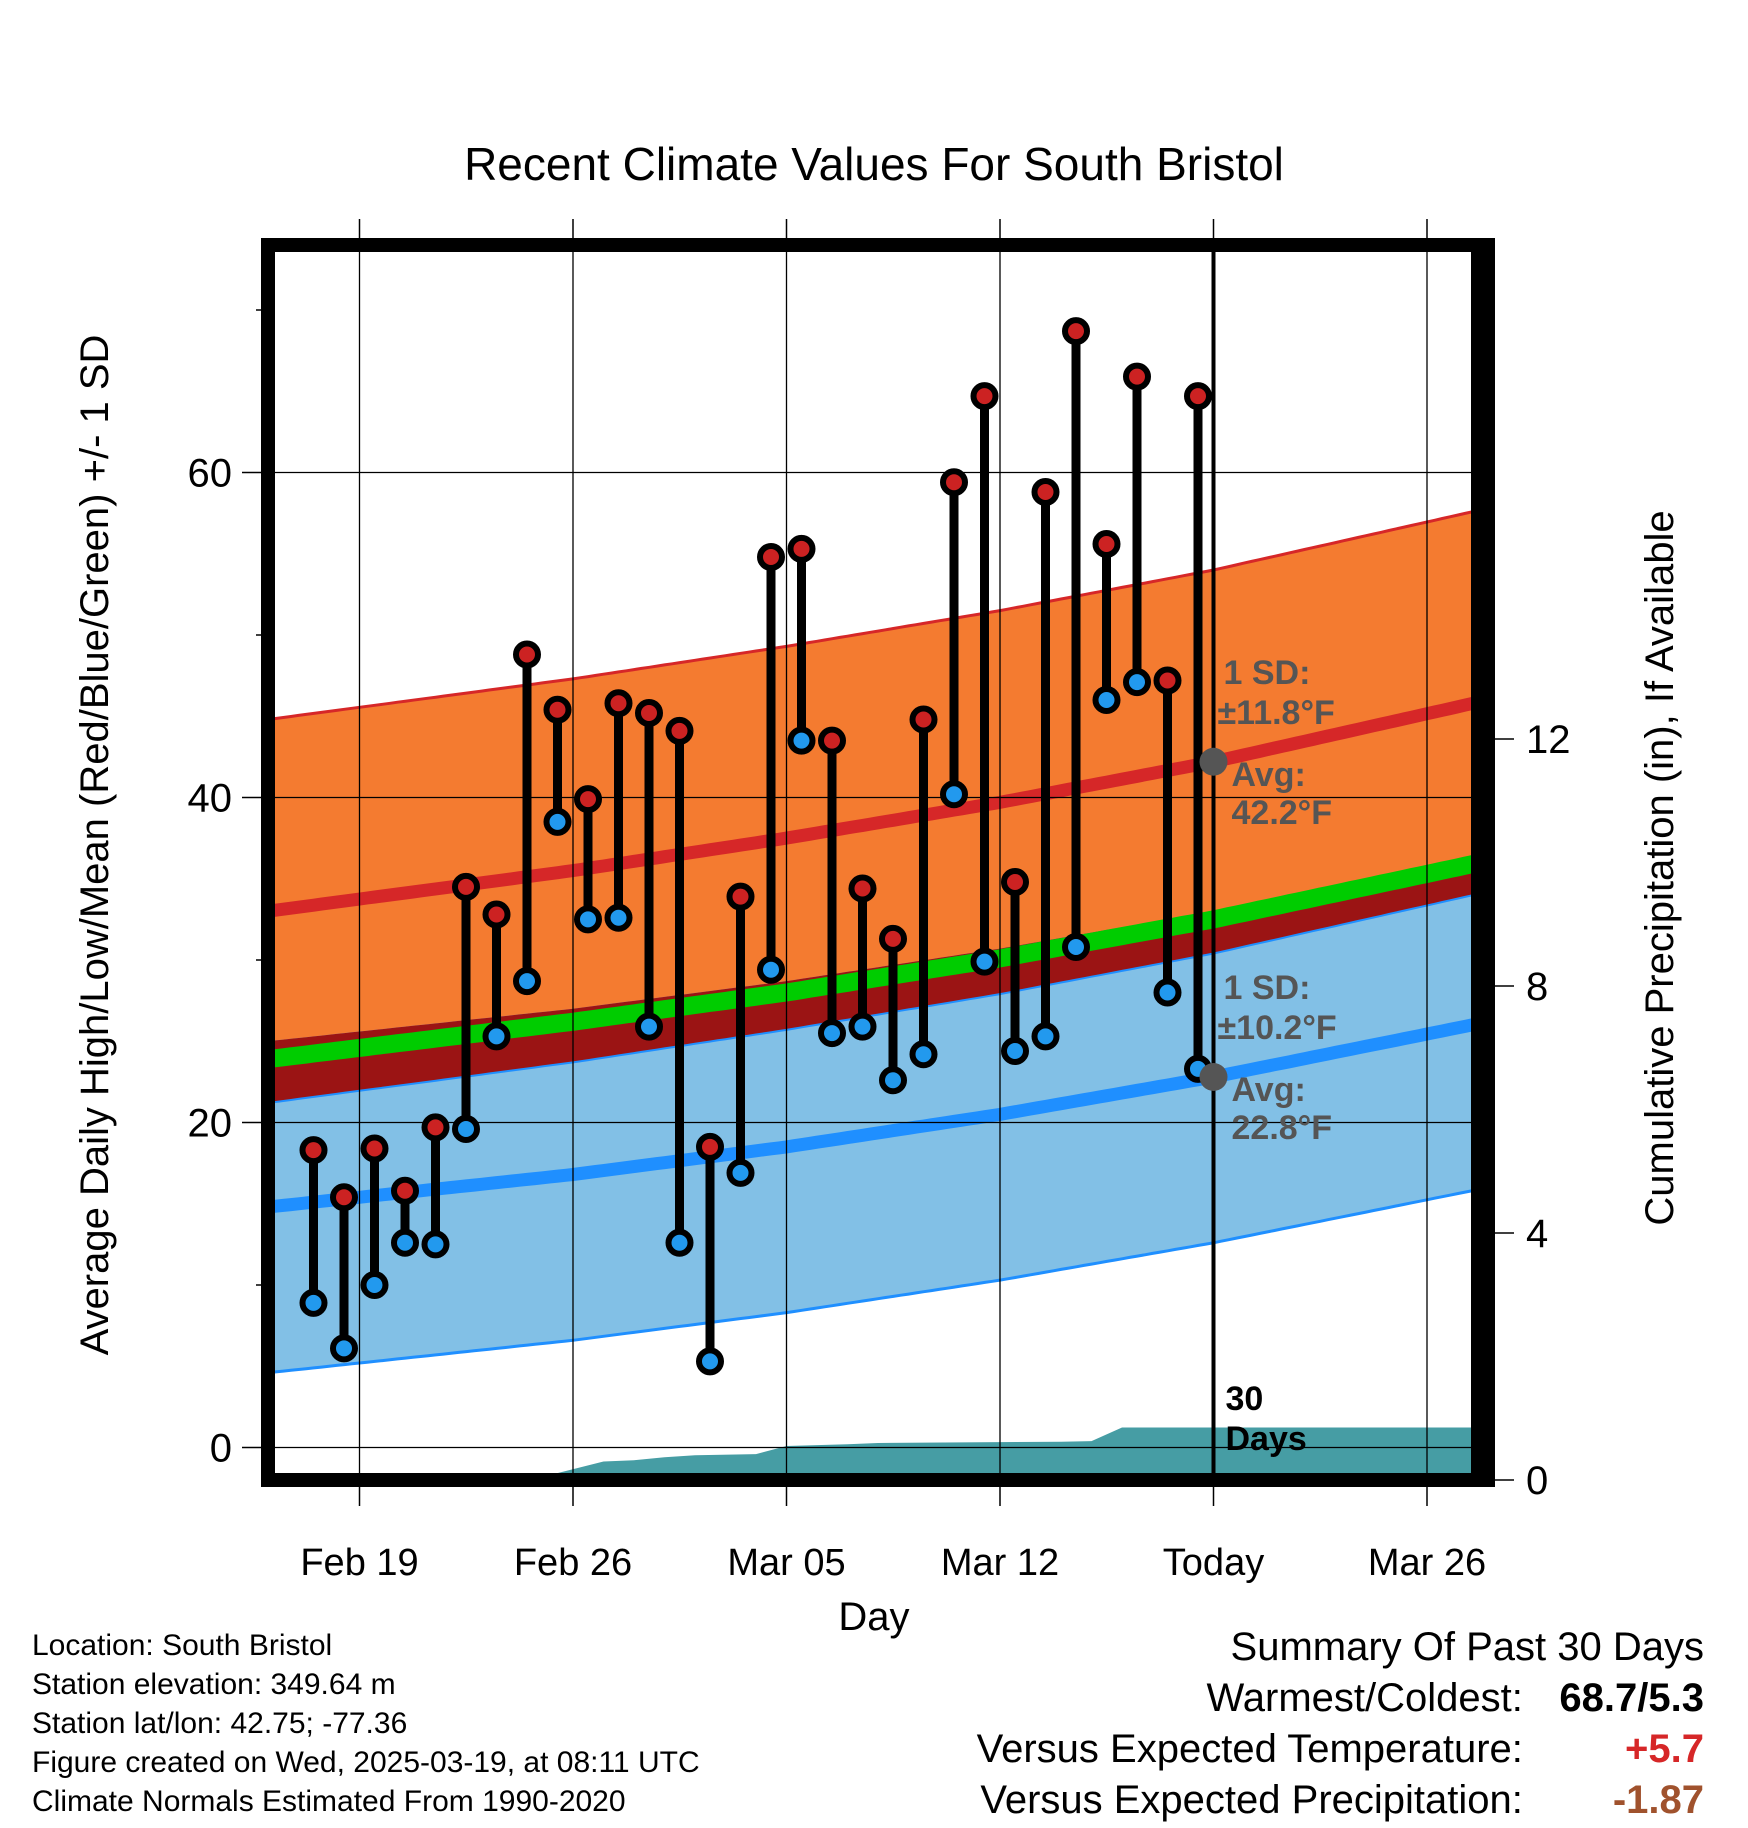 Image resolution: width=1748 pixels, height=1828 pixels. Describe the element at coordinates (210, 1124) in the screenshot. I see `y-tick-label: 20` at that location.